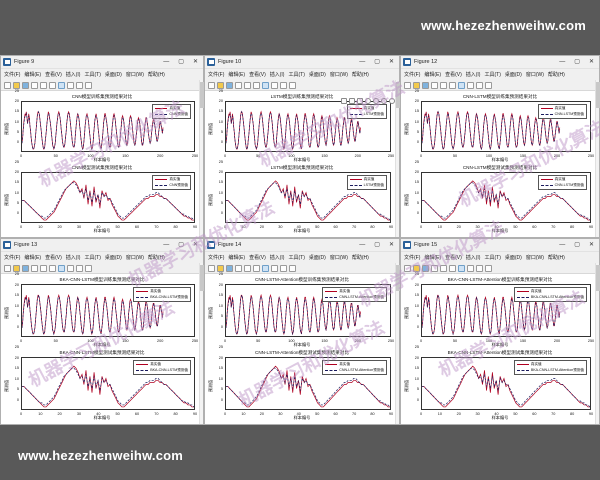 The image size is (600, 480). What do you see at coordinates (352, 101) in the screenshot?
I see `brush-icon` at bounding box center [352, 101].